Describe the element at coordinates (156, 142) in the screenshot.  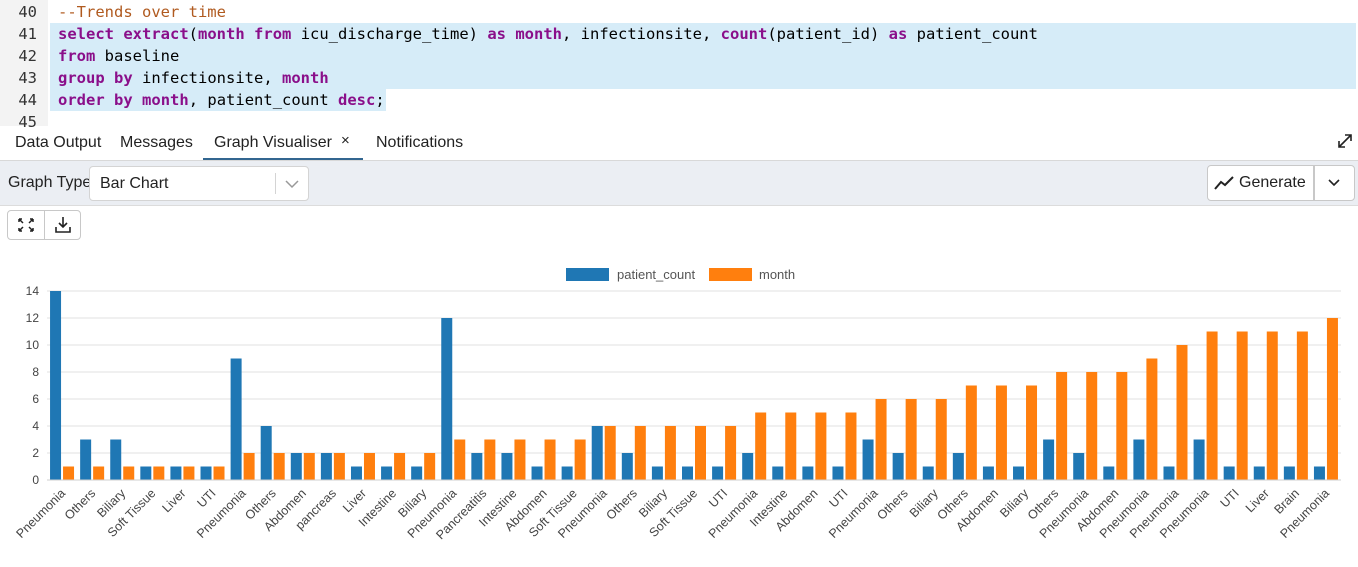
I see `tab-messages: Messages` at that location.